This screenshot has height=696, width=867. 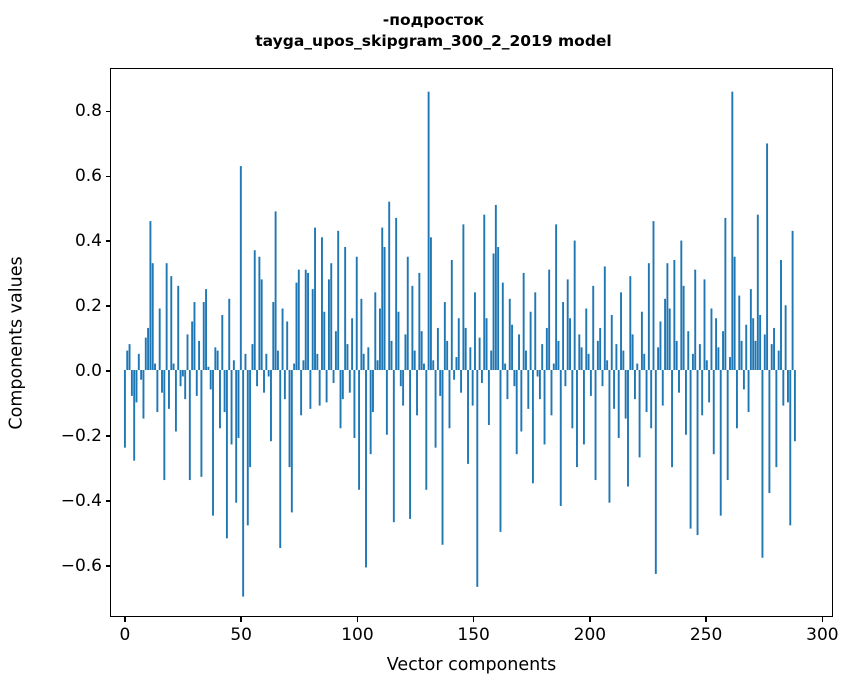 What do you see at coordinates (822, 635) in the screenshot?
I see `x-tick-label: 300` at bounding box center [822, 635].